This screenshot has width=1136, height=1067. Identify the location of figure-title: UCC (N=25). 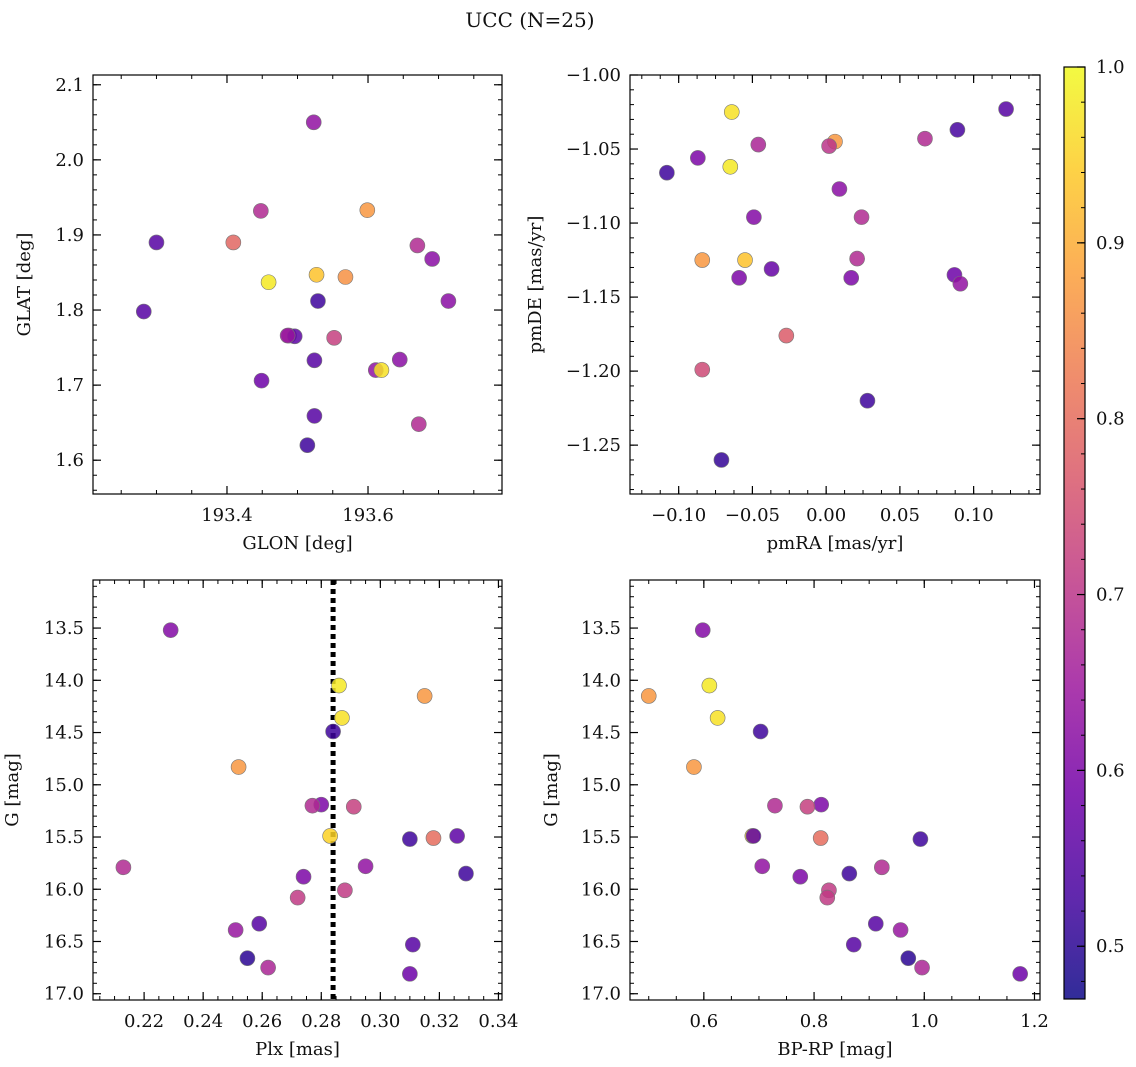
(529, 20).